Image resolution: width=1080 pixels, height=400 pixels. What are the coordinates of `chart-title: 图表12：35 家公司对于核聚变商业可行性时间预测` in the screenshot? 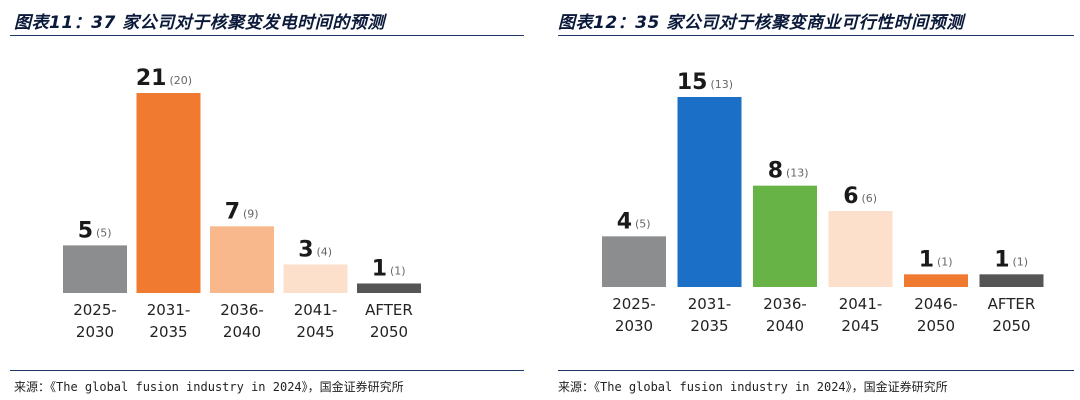 It's located at (761, 23).